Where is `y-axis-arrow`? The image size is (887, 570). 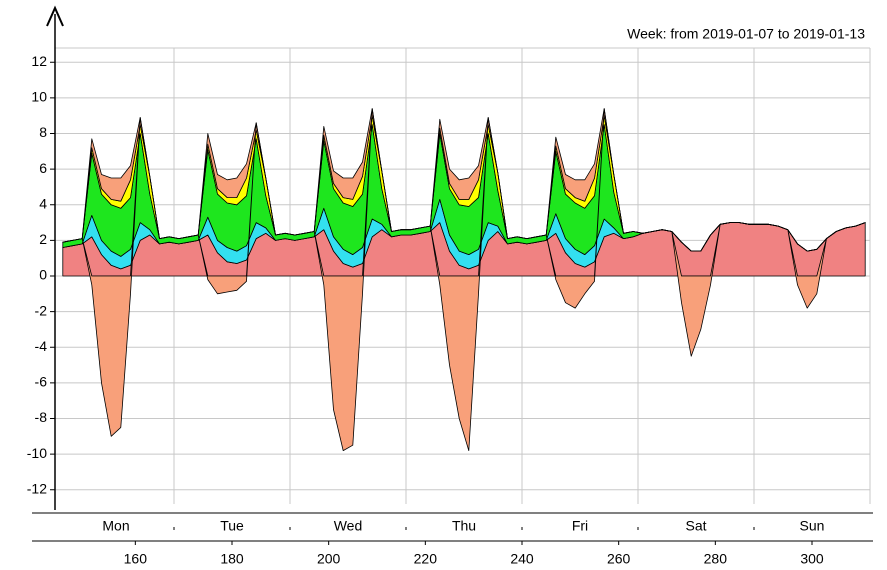 y-axis-arrow is located at coordinates (55, 16).